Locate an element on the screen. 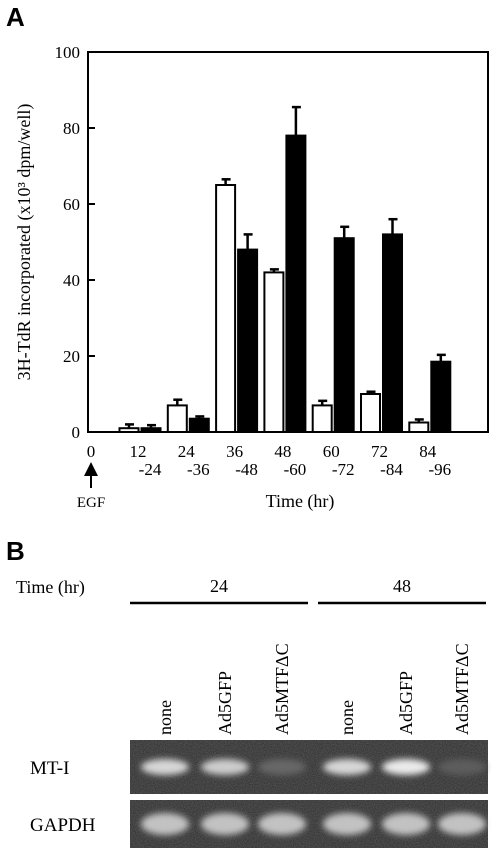 Image resolution: width=499 pixels, height=852 pixels. time-label: Time (hr) is located at coordinates (50, 587).